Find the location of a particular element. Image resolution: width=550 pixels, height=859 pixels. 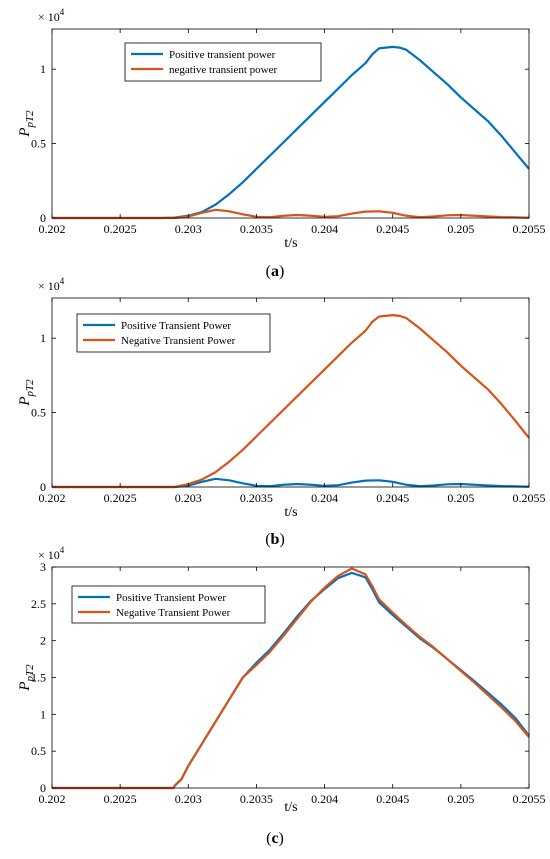

panel-label: (b) is located at coordinates (275, 539).